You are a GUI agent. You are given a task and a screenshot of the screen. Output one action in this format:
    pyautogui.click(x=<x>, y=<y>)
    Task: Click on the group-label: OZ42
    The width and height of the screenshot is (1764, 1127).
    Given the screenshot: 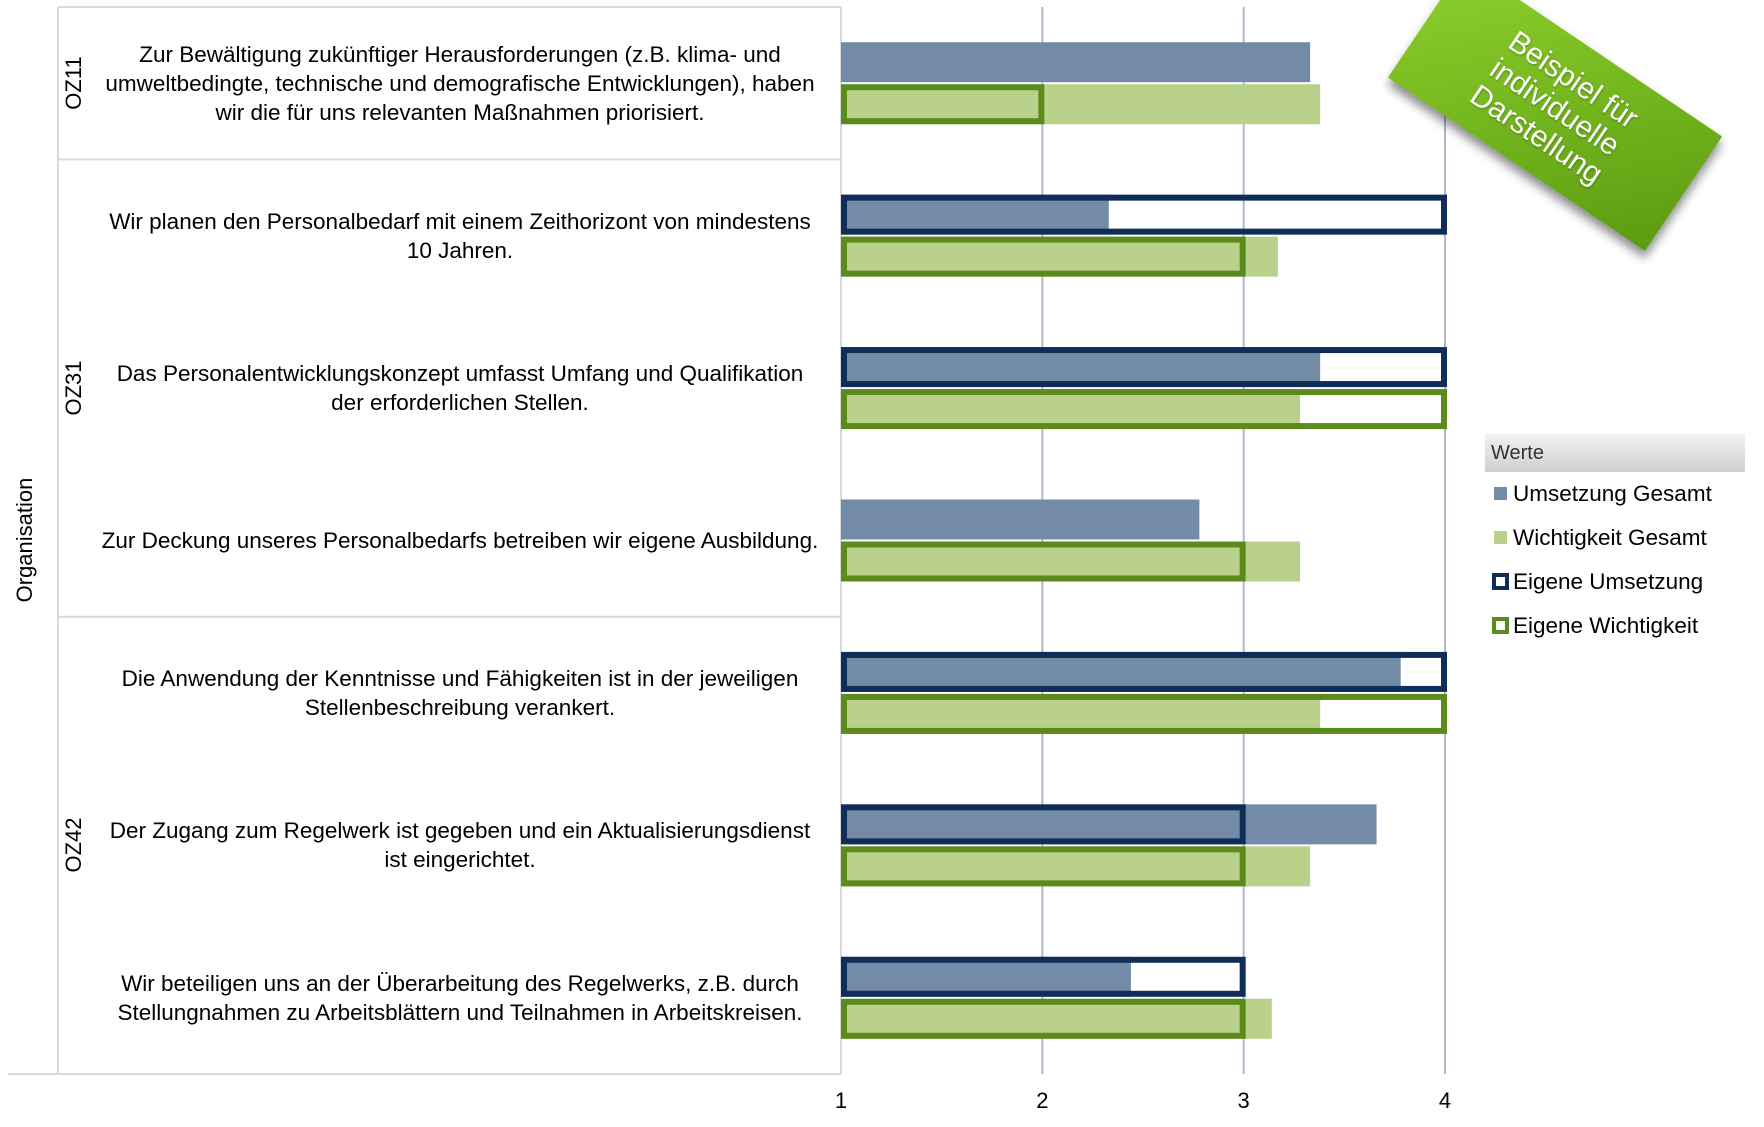 What is the action you would take?
    pyautogui.click(x=73, y=845)
    